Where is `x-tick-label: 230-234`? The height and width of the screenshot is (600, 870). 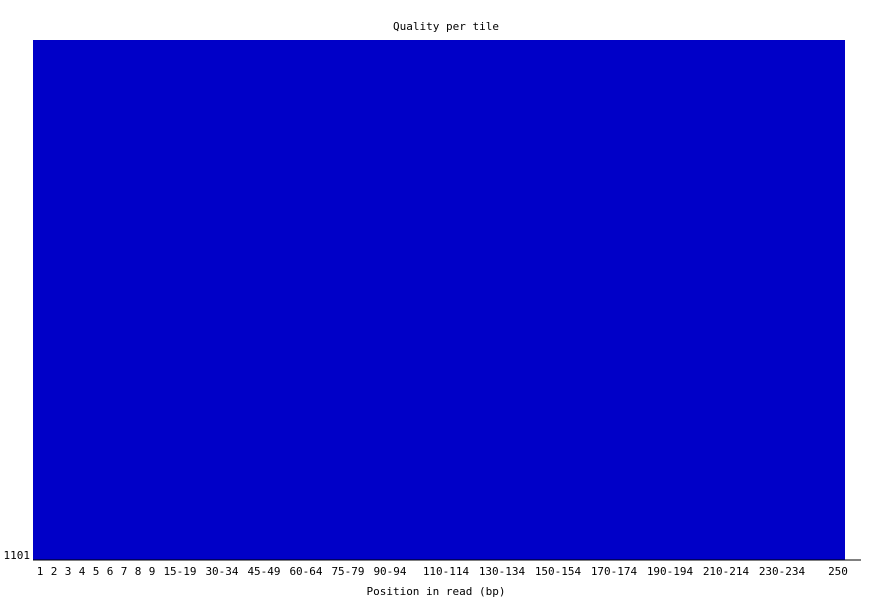 x-tick-label: 230-234 is located at coordinates (782, 571).